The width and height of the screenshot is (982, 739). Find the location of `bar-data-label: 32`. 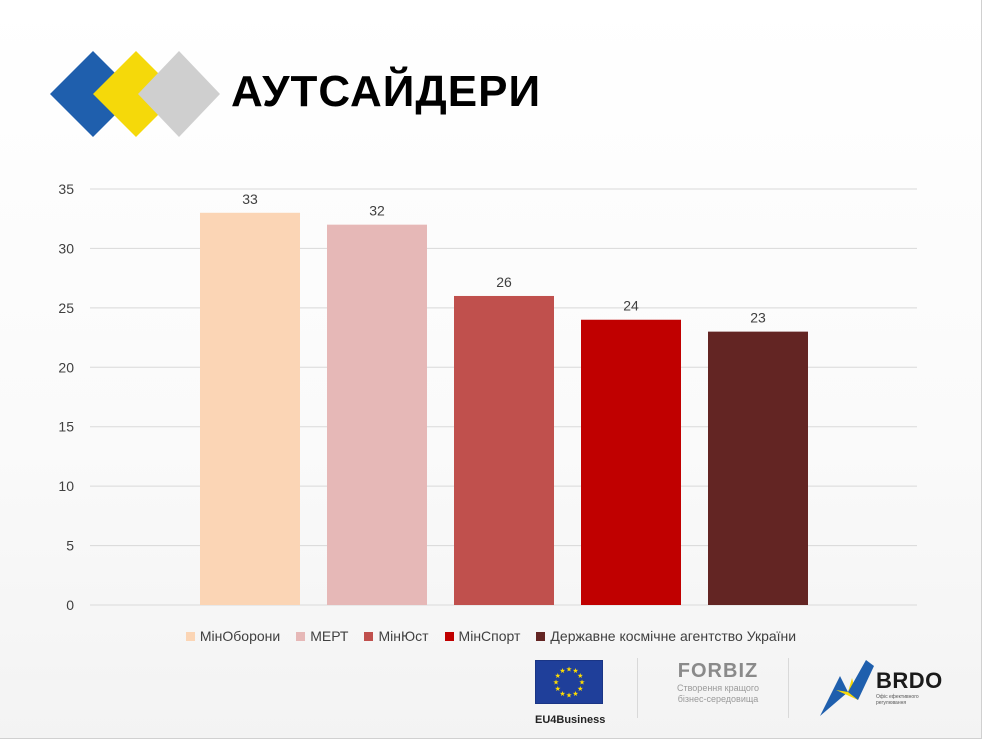

bar-data-label: 32 is located at coordinates (377, 211).